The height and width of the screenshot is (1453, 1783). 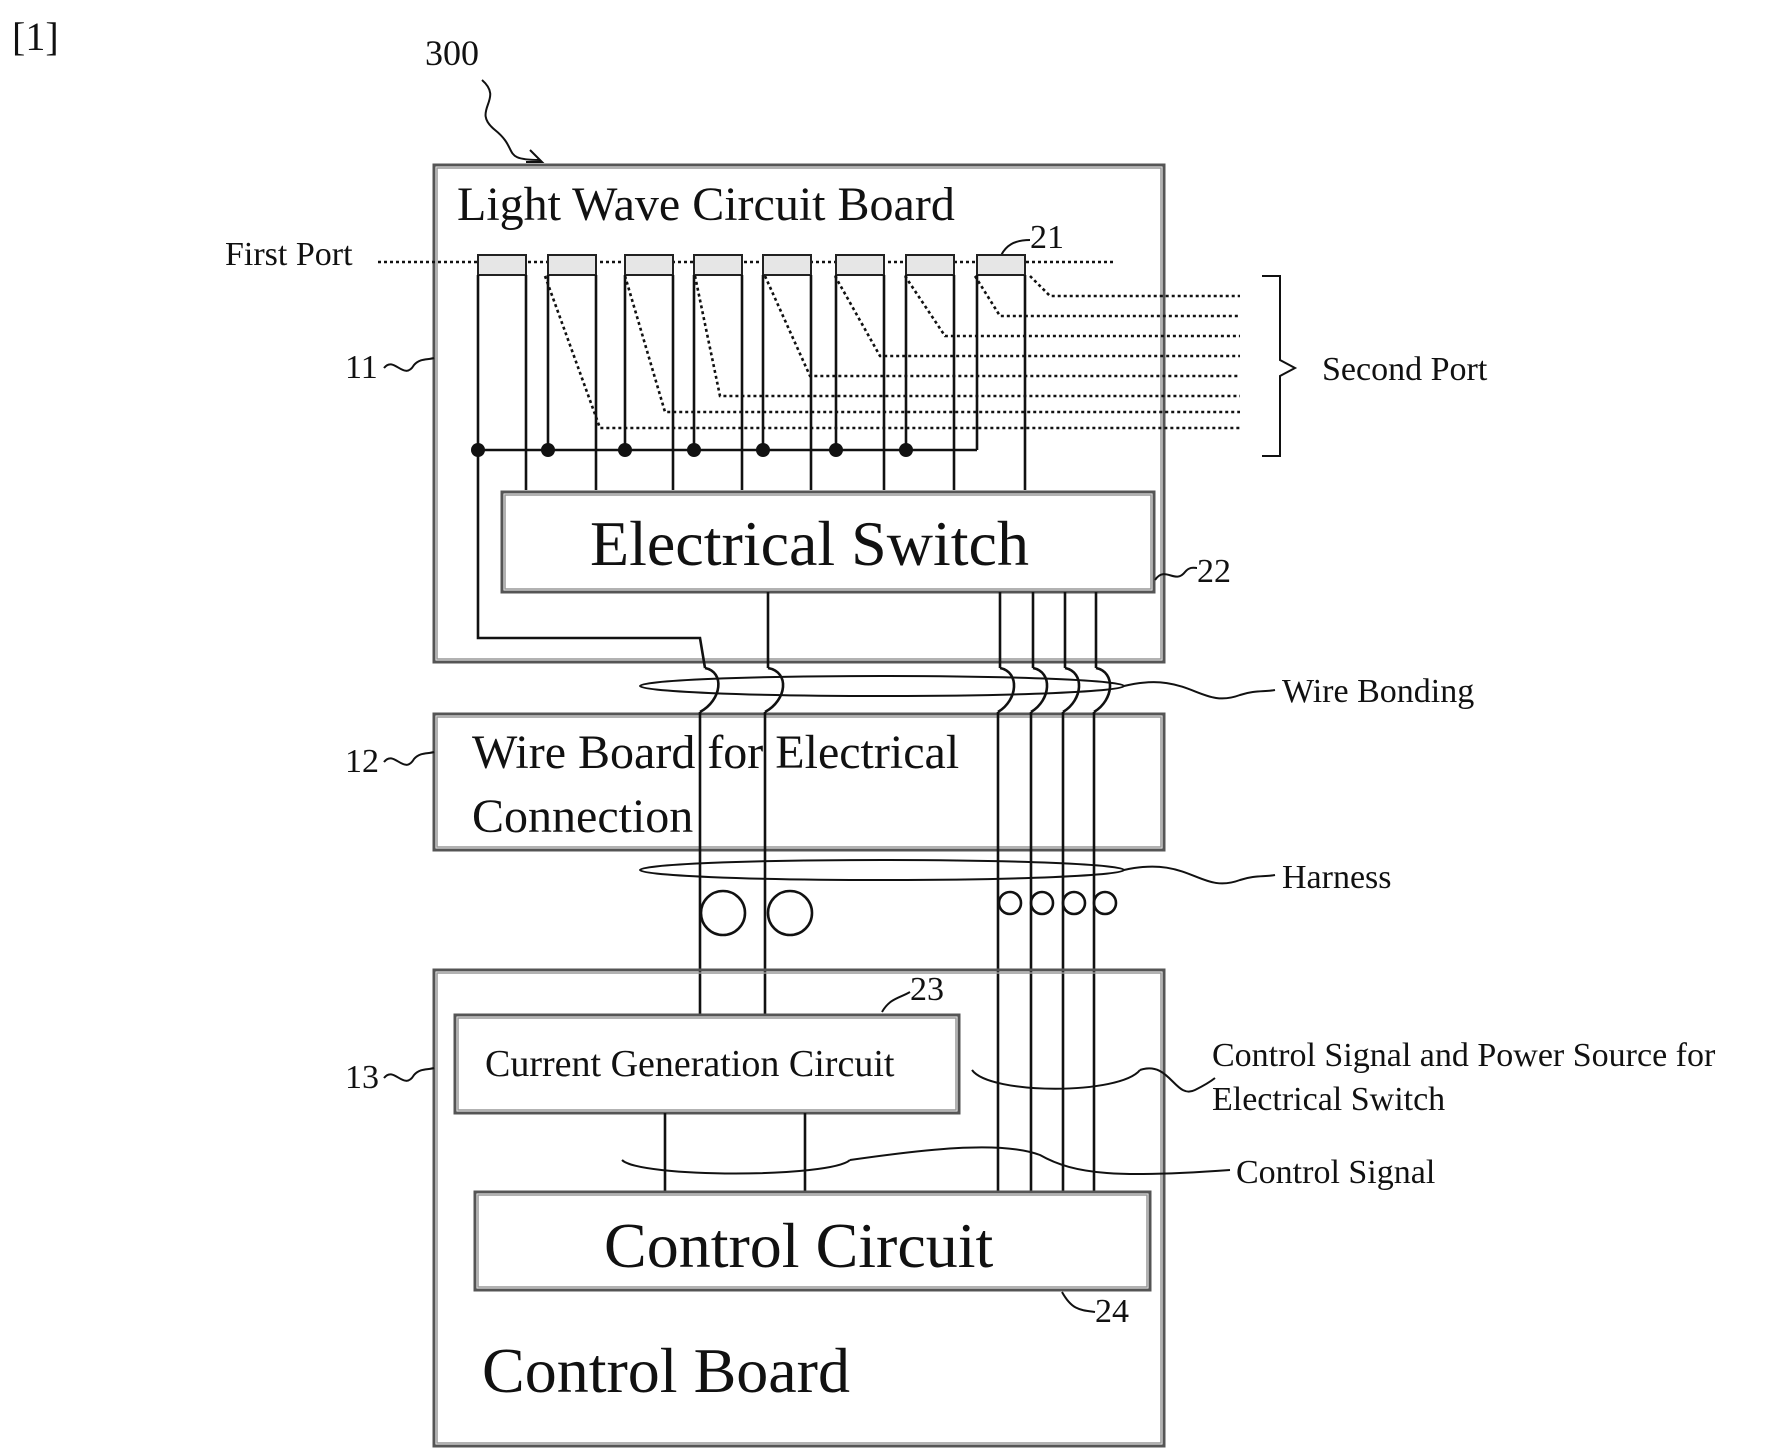 I want to click on second-port-brace, so click(x=1278, y=366).